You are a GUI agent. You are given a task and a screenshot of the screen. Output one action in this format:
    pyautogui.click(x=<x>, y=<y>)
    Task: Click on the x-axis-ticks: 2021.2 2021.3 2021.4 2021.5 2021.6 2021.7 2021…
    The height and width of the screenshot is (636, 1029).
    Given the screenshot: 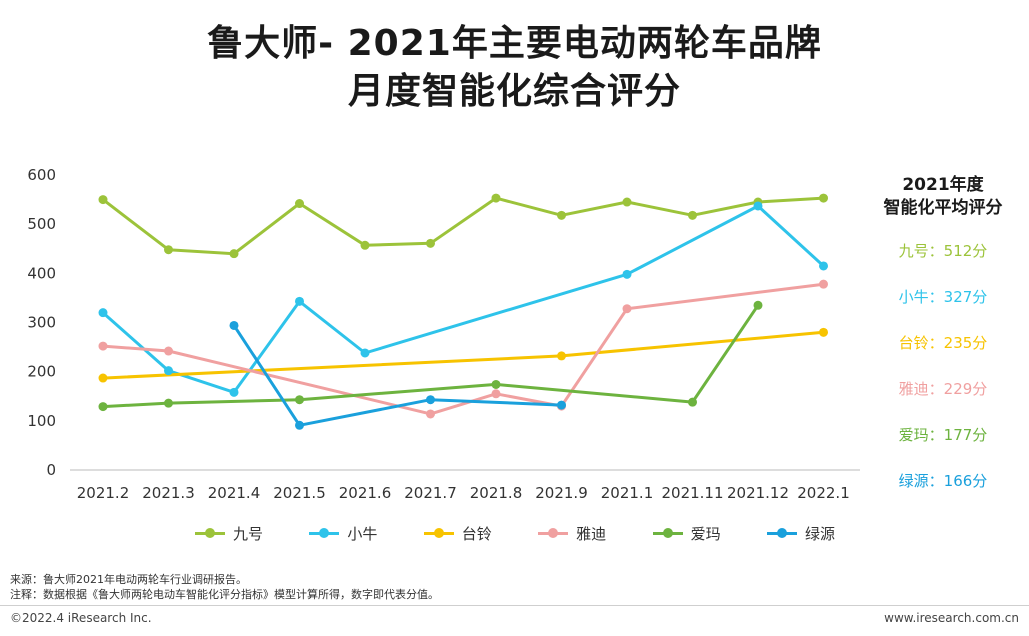 What is the action you would take?
    pyautogui.click(x=463, y=493)
    